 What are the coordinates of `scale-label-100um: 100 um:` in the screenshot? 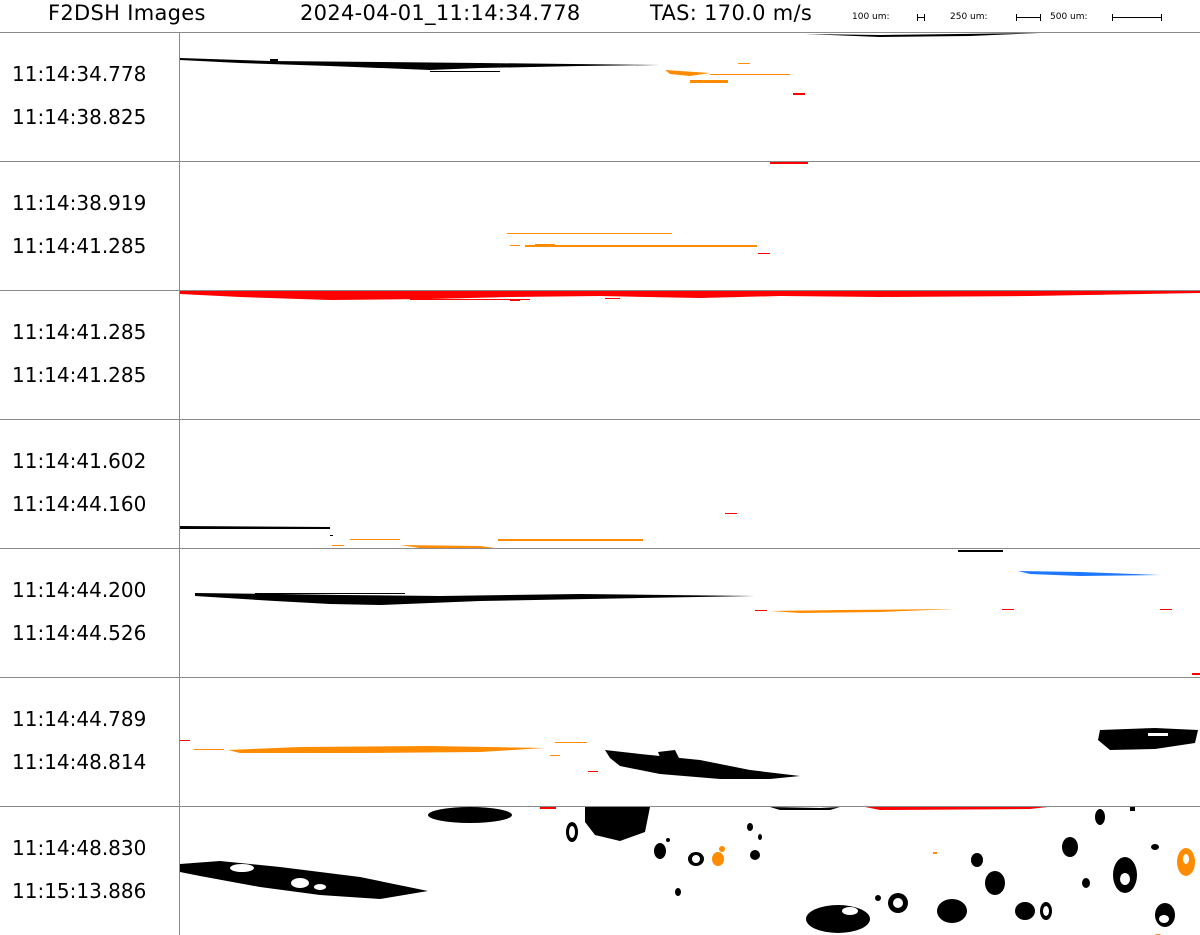 It's located at (871, 17).